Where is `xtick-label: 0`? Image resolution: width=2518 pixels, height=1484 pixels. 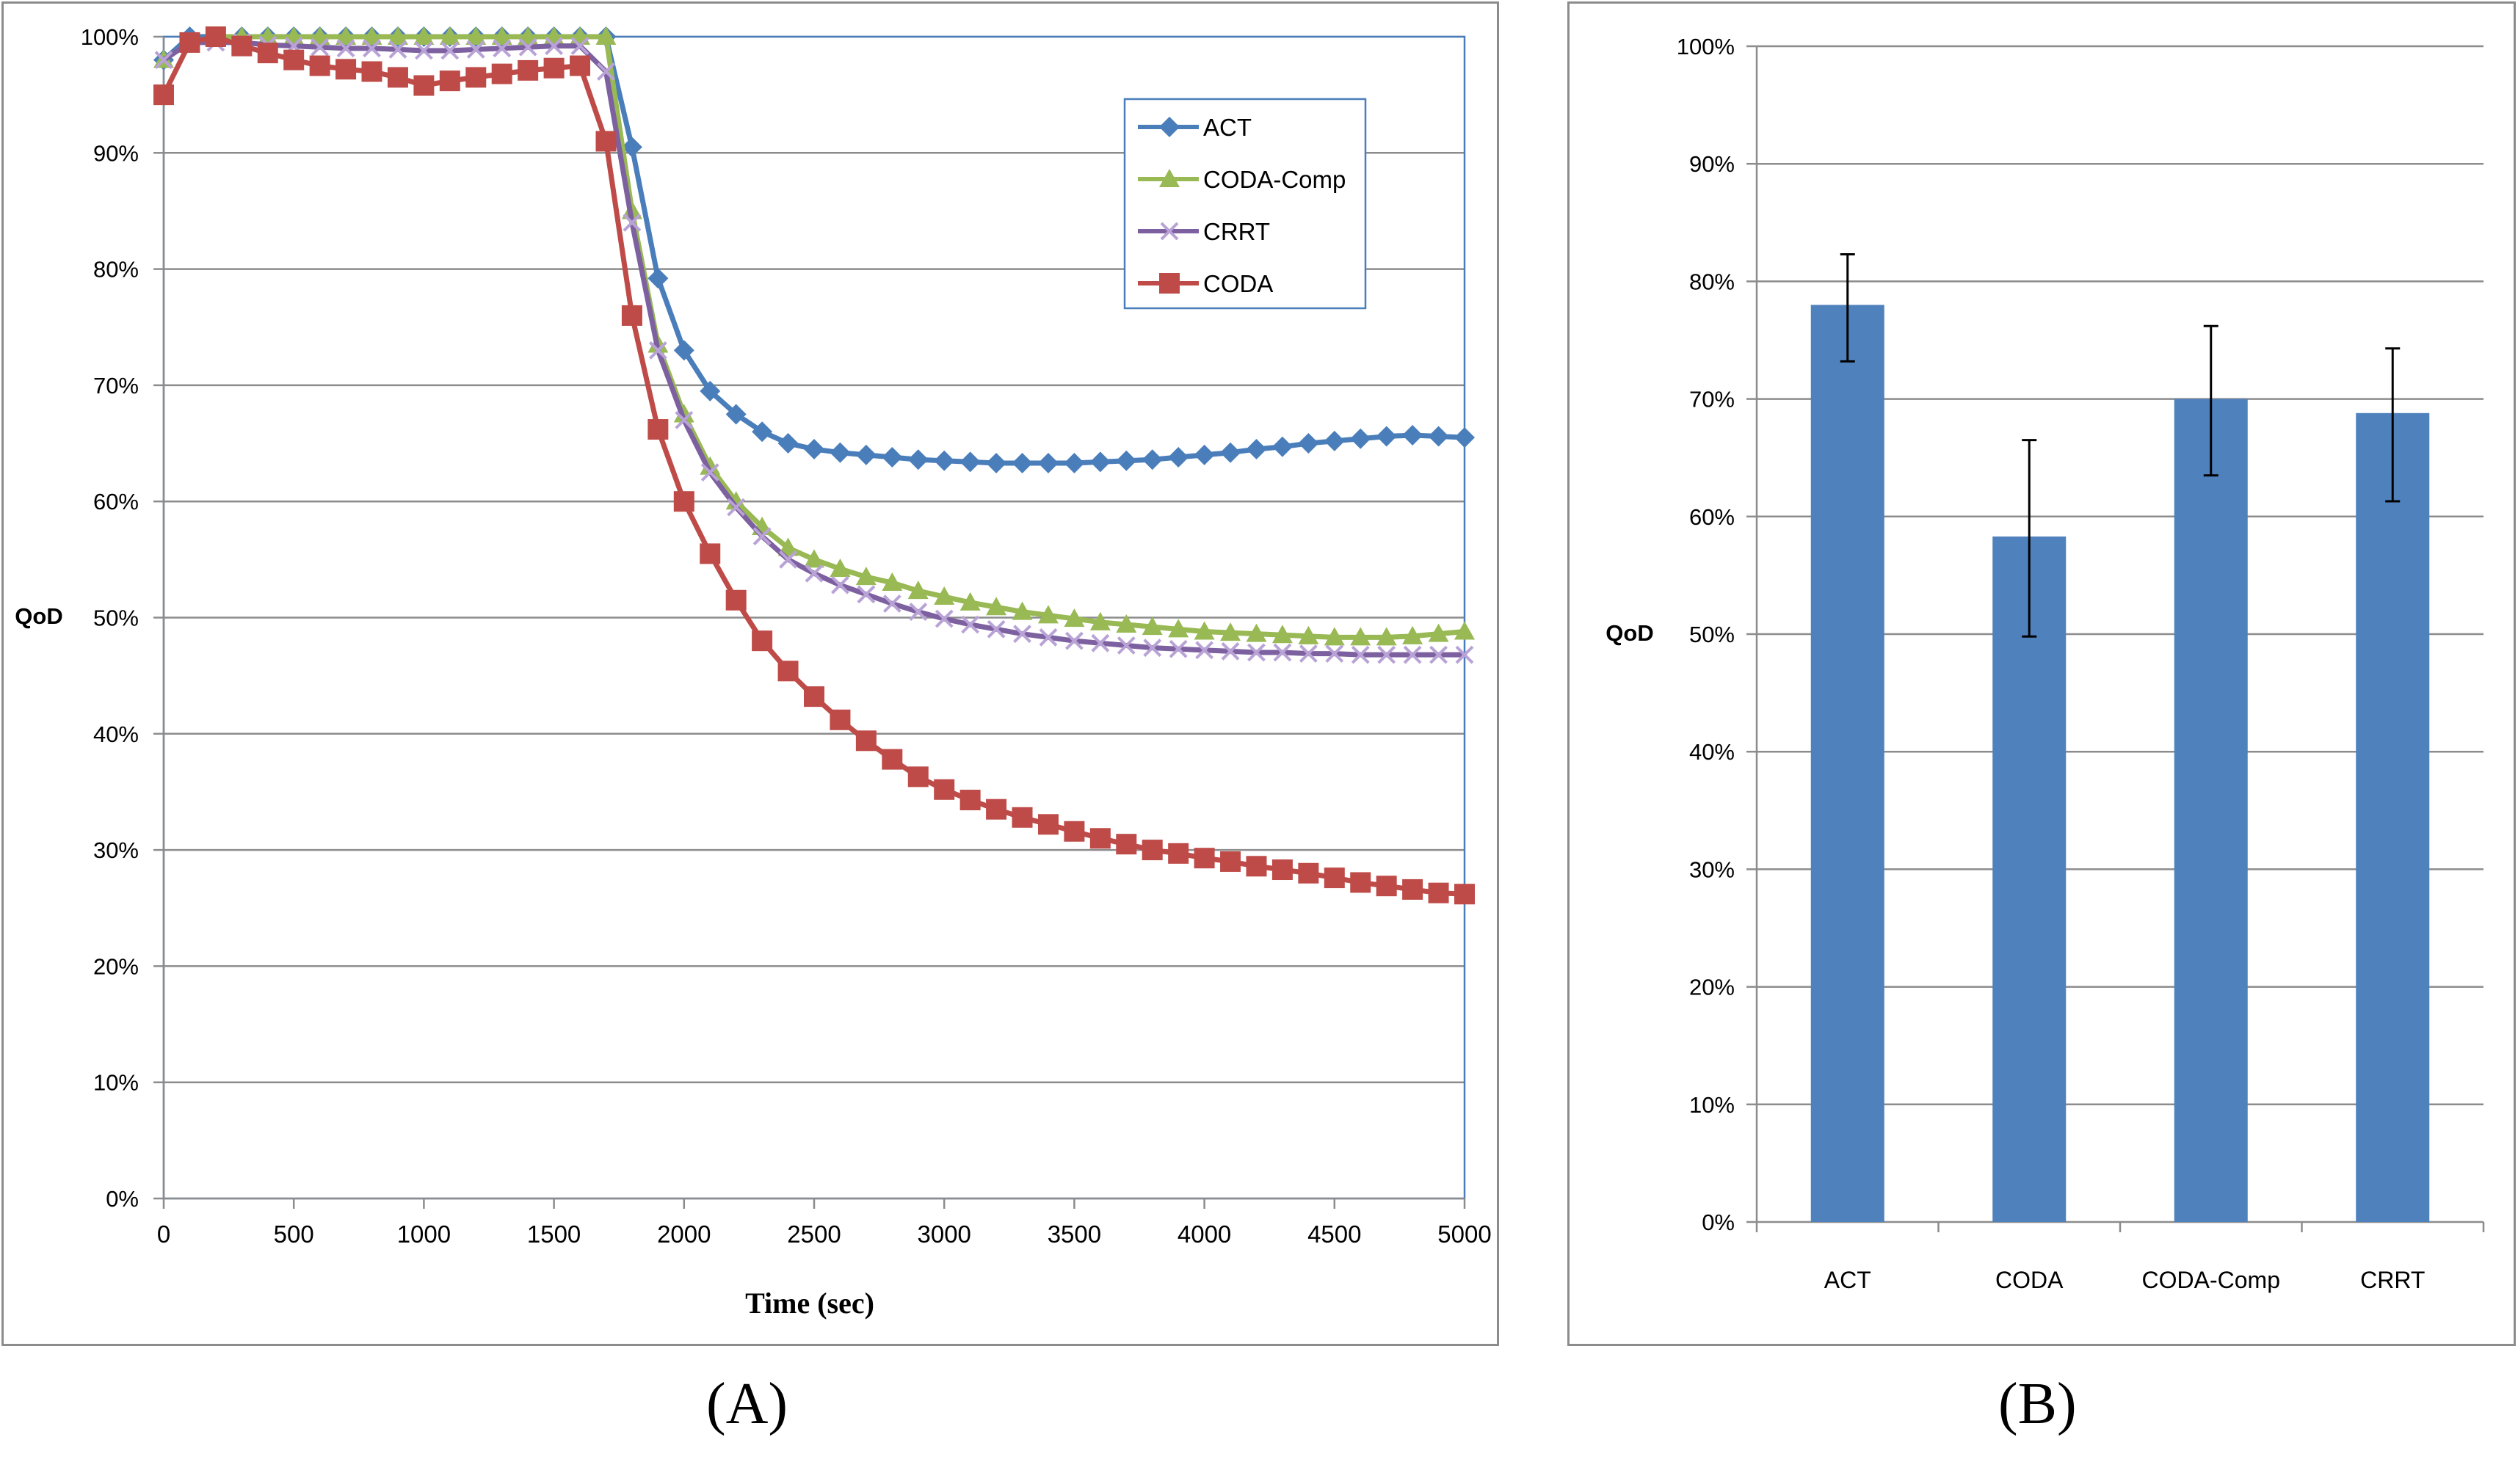
xtick-label: 0 is located at coordinates (163, 1234).